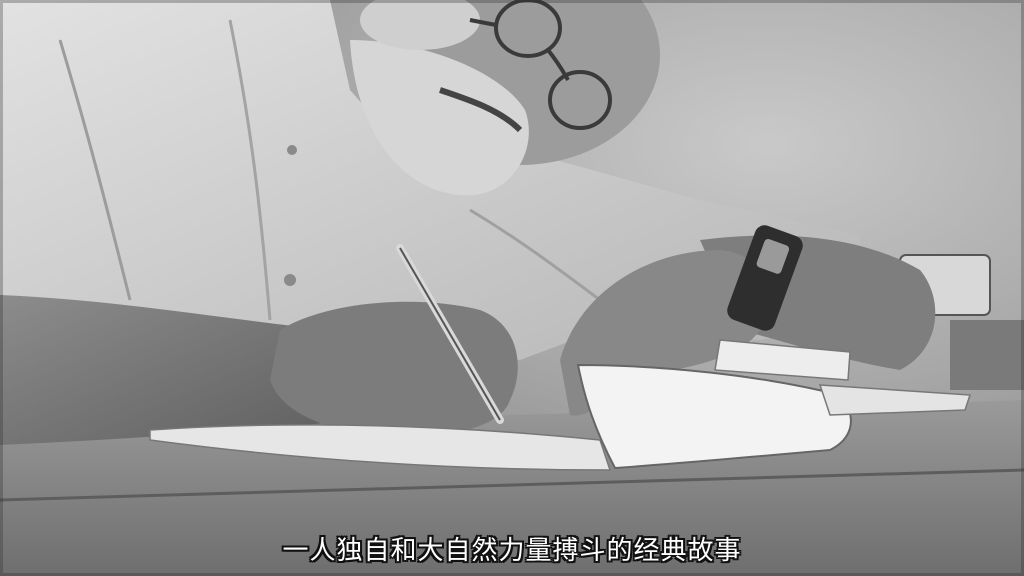  Describe the element at coordinates (714, 416) in the screenshot. I see `notepad` at that location.